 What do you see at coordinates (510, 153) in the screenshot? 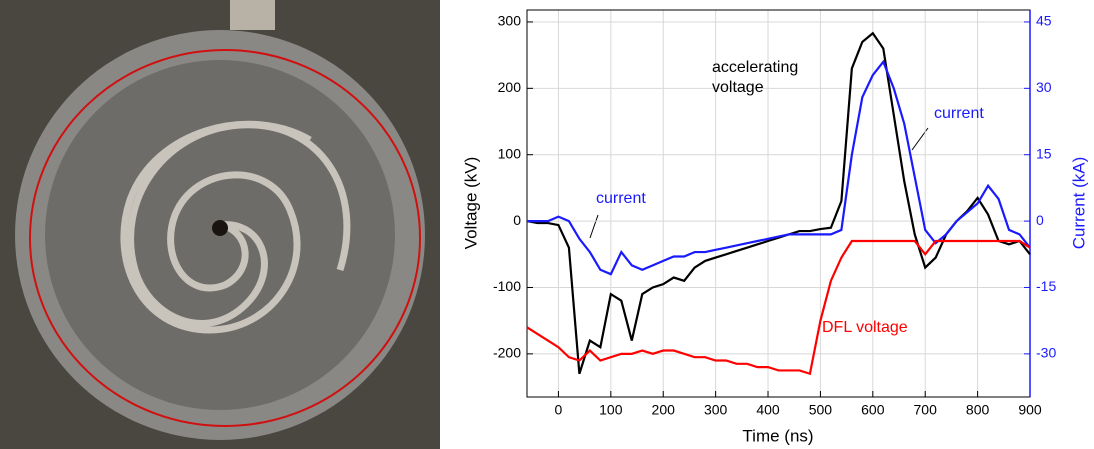
I see `y-tick-label: 100` at bounding box center [510, 153].